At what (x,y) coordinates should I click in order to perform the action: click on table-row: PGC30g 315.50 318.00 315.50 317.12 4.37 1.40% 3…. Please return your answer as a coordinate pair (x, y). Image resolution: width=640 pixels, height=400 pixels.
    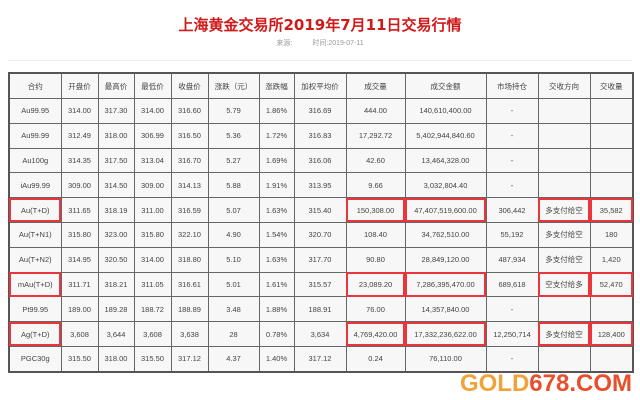
    Looking at the image, I should click on (321, 359).